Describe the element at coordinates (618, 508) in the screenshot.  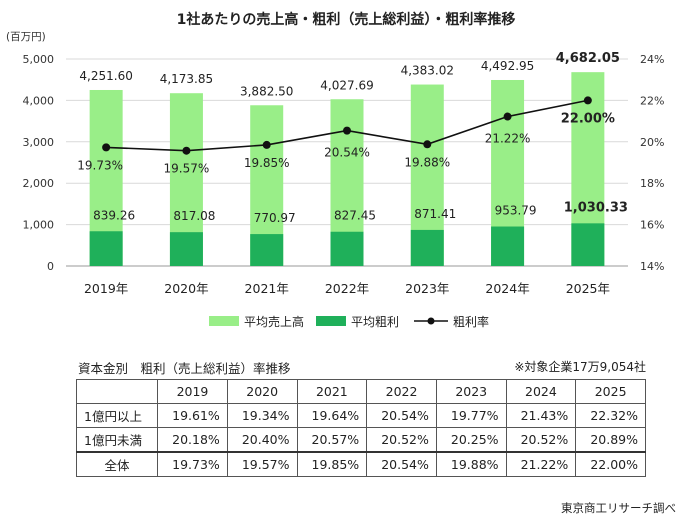
I see `source-note: 東京商工リサーチ調べ` at that location.